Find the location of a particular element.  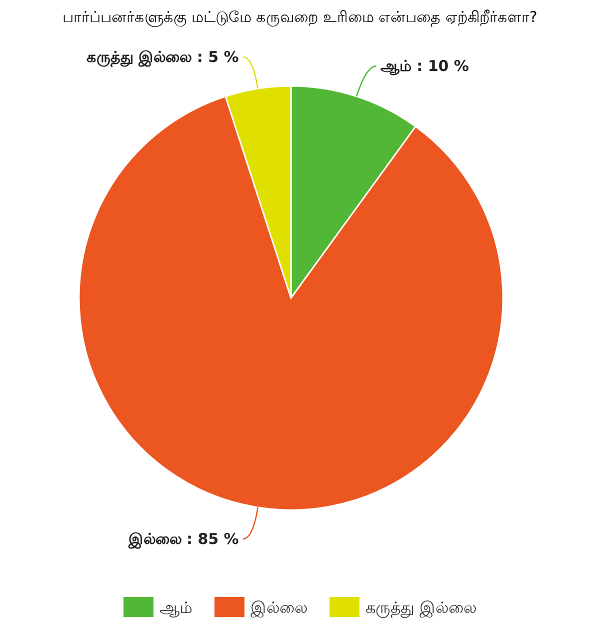

data-label: ஆம் : 10 % is located at coordinates (424, 65).